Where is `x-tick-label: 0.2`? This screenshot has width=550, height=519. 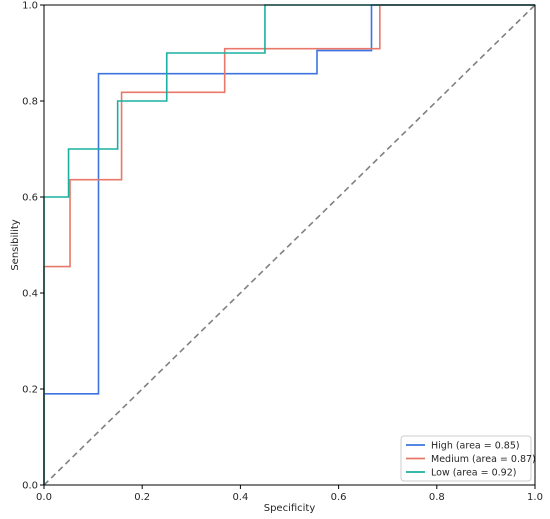 x-tick-label: 0.2 is located at coordinates (142, 497).